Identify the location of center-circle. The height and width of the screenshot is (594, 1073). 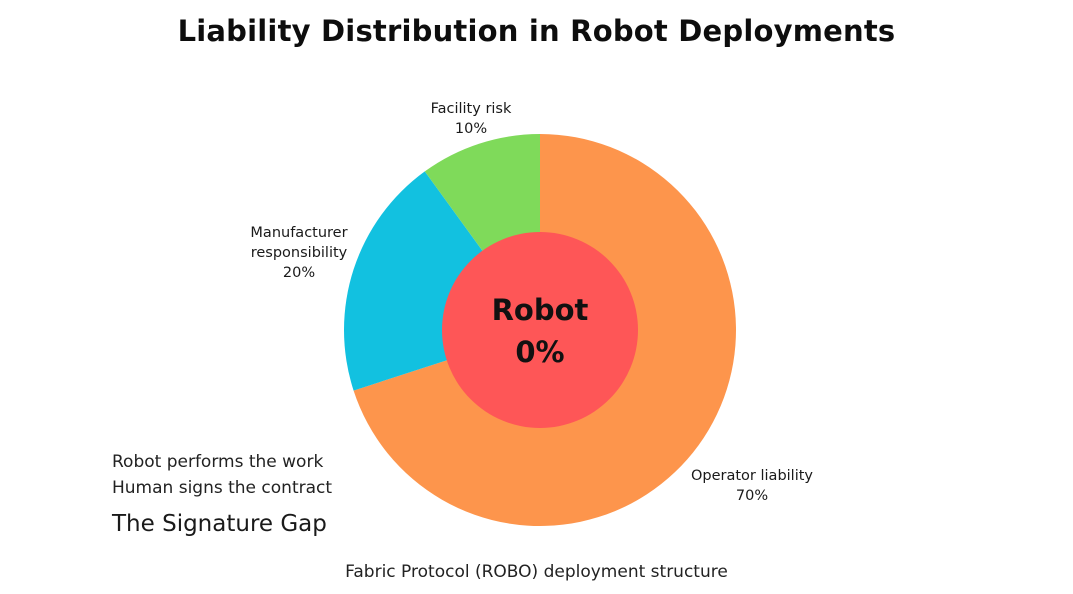
(540, 330).